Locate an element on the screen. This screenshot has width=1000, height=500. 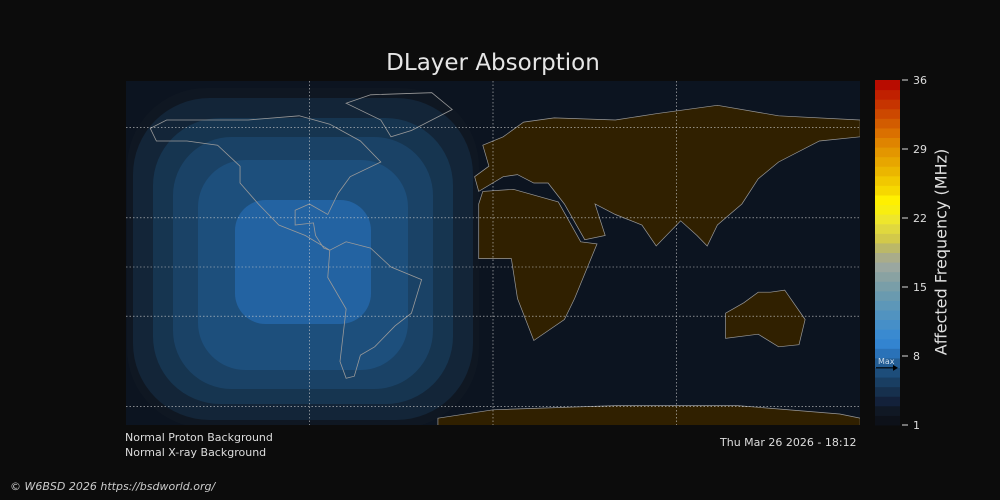
max-marker-label: Max is located at coordinates (886, 361).